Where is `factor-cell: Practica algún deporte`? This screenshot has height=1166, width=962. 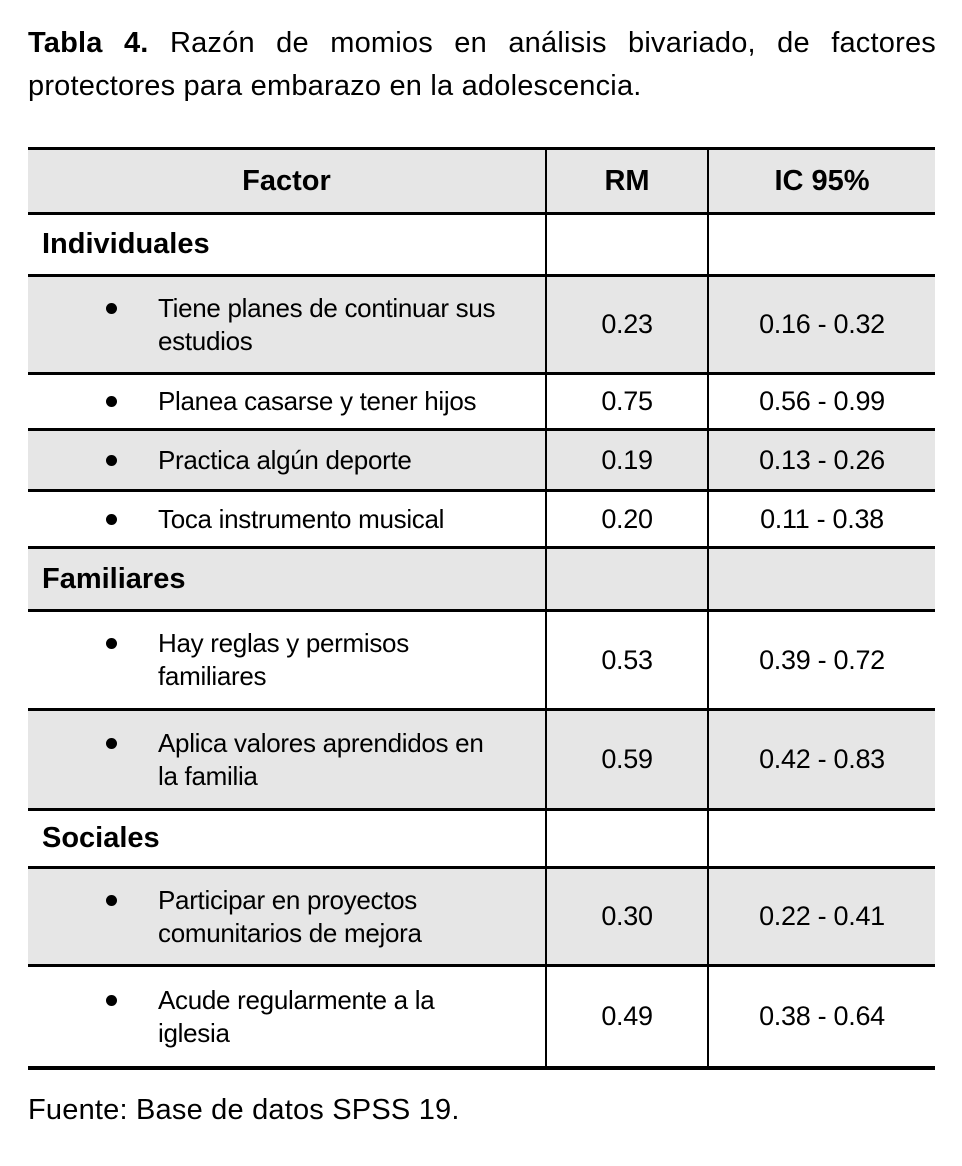 factor-cell: Practica algún deporte is located at coordinates (286, 460).